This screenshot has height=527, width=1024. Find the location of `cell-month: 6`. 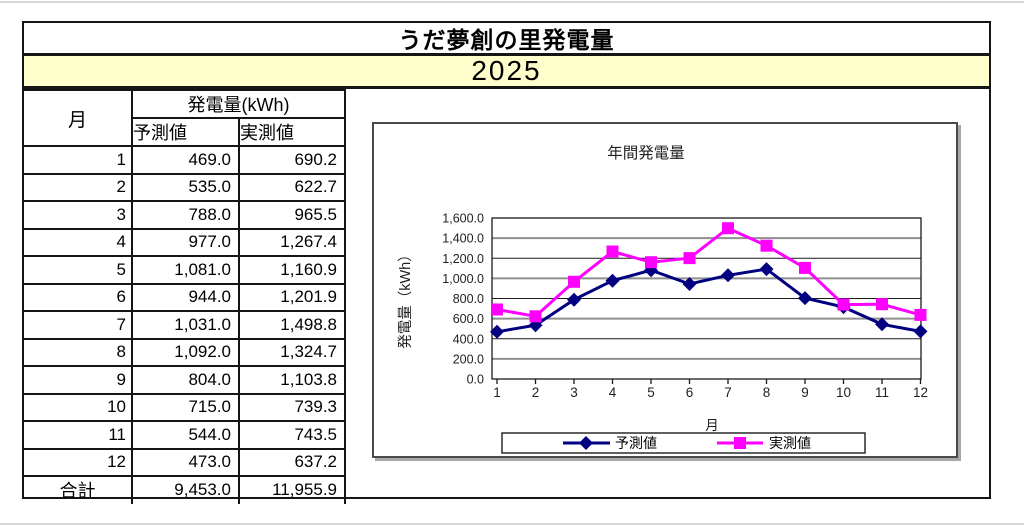

cell-month: 6 is located at coordinates (78, 297).